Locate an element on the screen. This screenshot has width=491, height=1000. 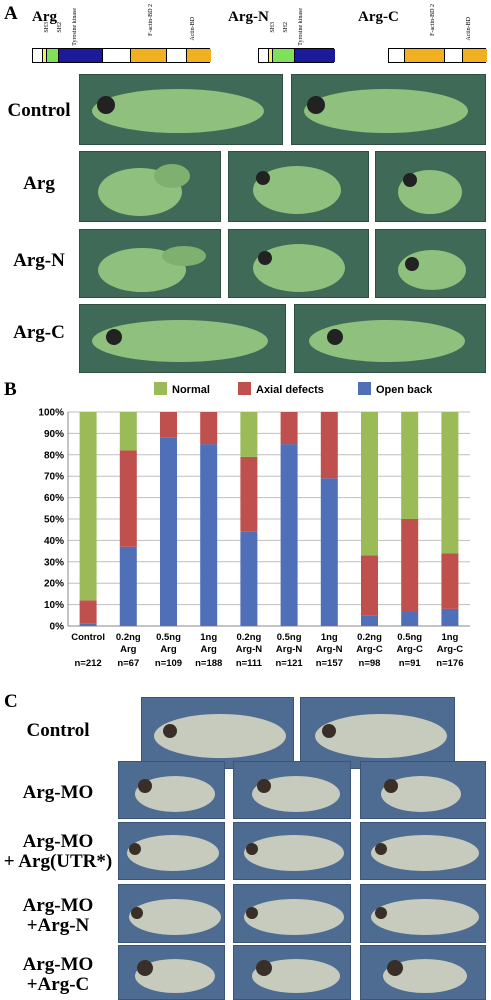
construct-name-arg-n: Arg-N is located at coordinates (248, 17).